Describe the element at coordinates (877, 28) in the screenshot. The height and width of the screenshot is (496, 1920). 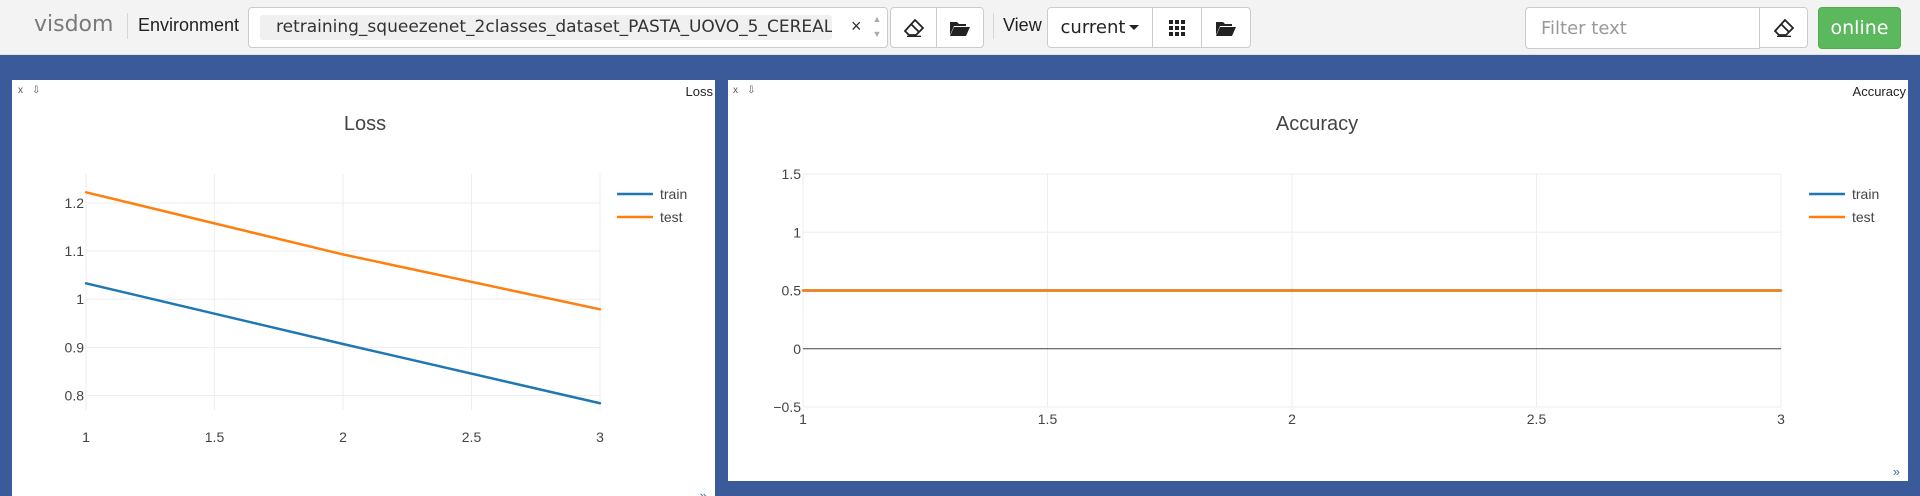
I see `environment-scroll-arrows: ▲ ▼` at that location.